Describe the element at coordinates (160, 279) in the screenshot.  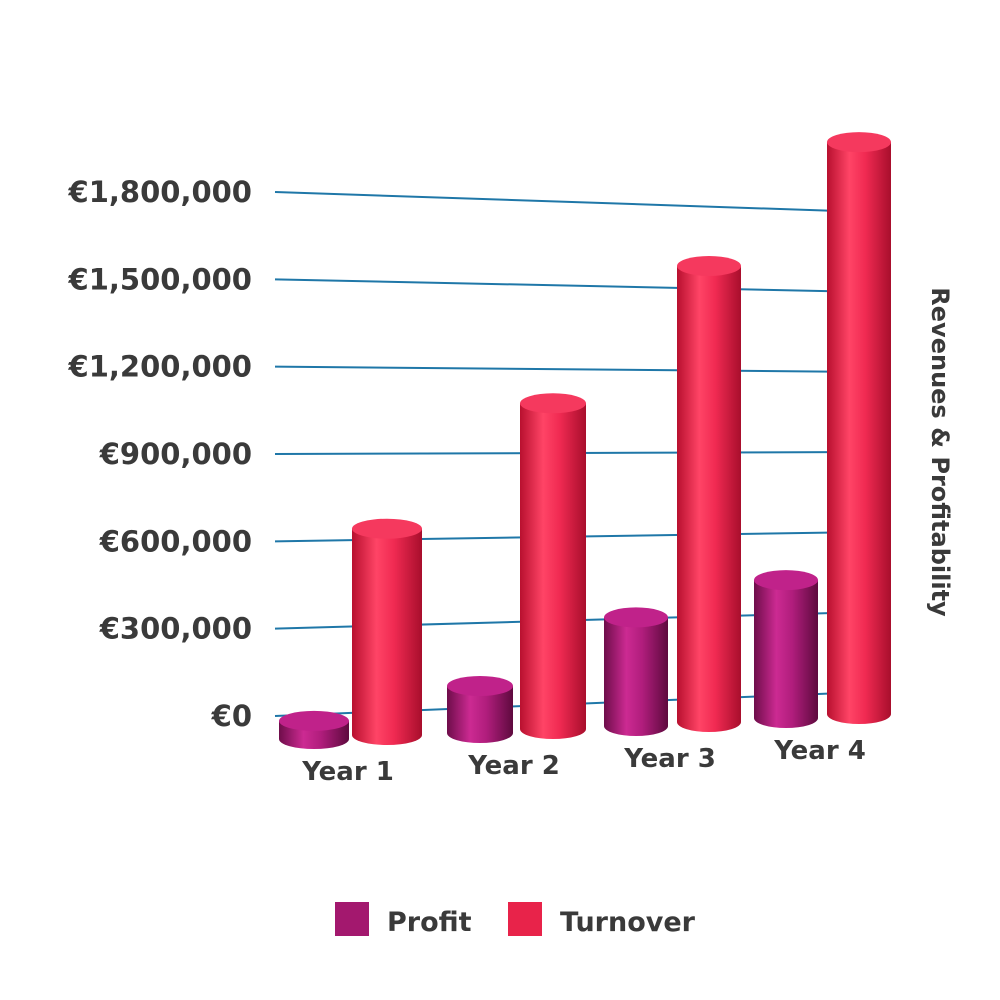
I see `y-tick-label: €1,500,000` at that location.